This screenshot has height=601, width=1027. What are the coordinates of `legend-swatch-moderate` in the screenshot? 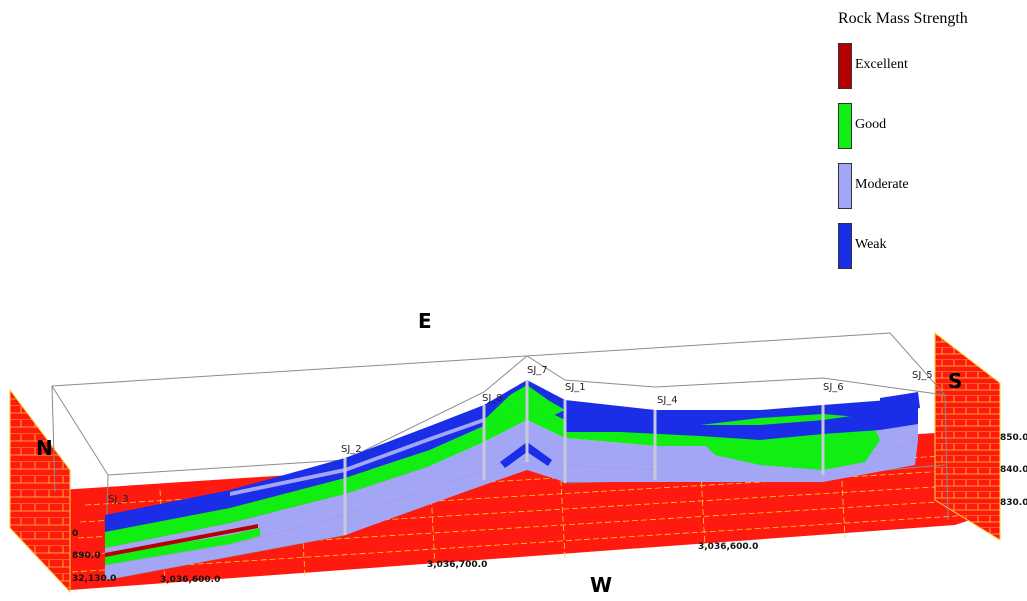 It's located at (845, 186).